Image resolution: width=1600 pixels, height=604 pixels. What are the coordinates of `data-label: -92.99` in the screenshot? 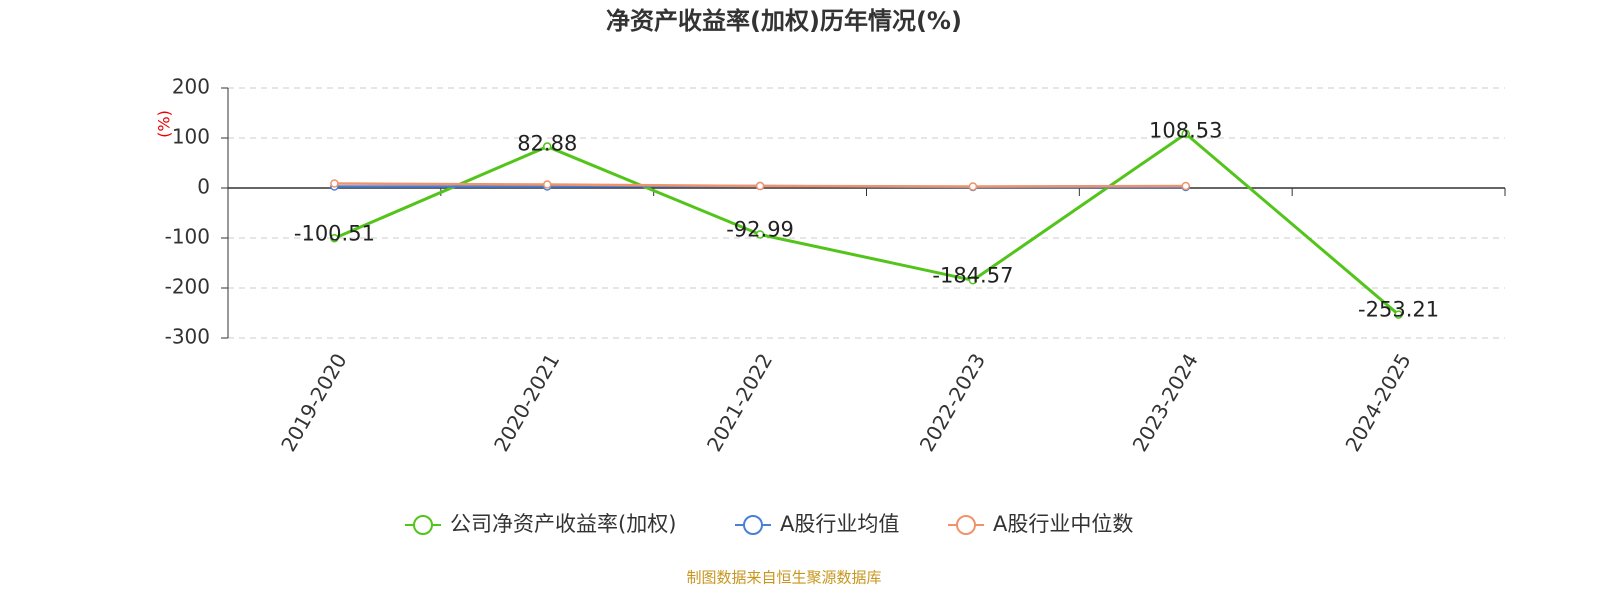 It's located at (760, 229).